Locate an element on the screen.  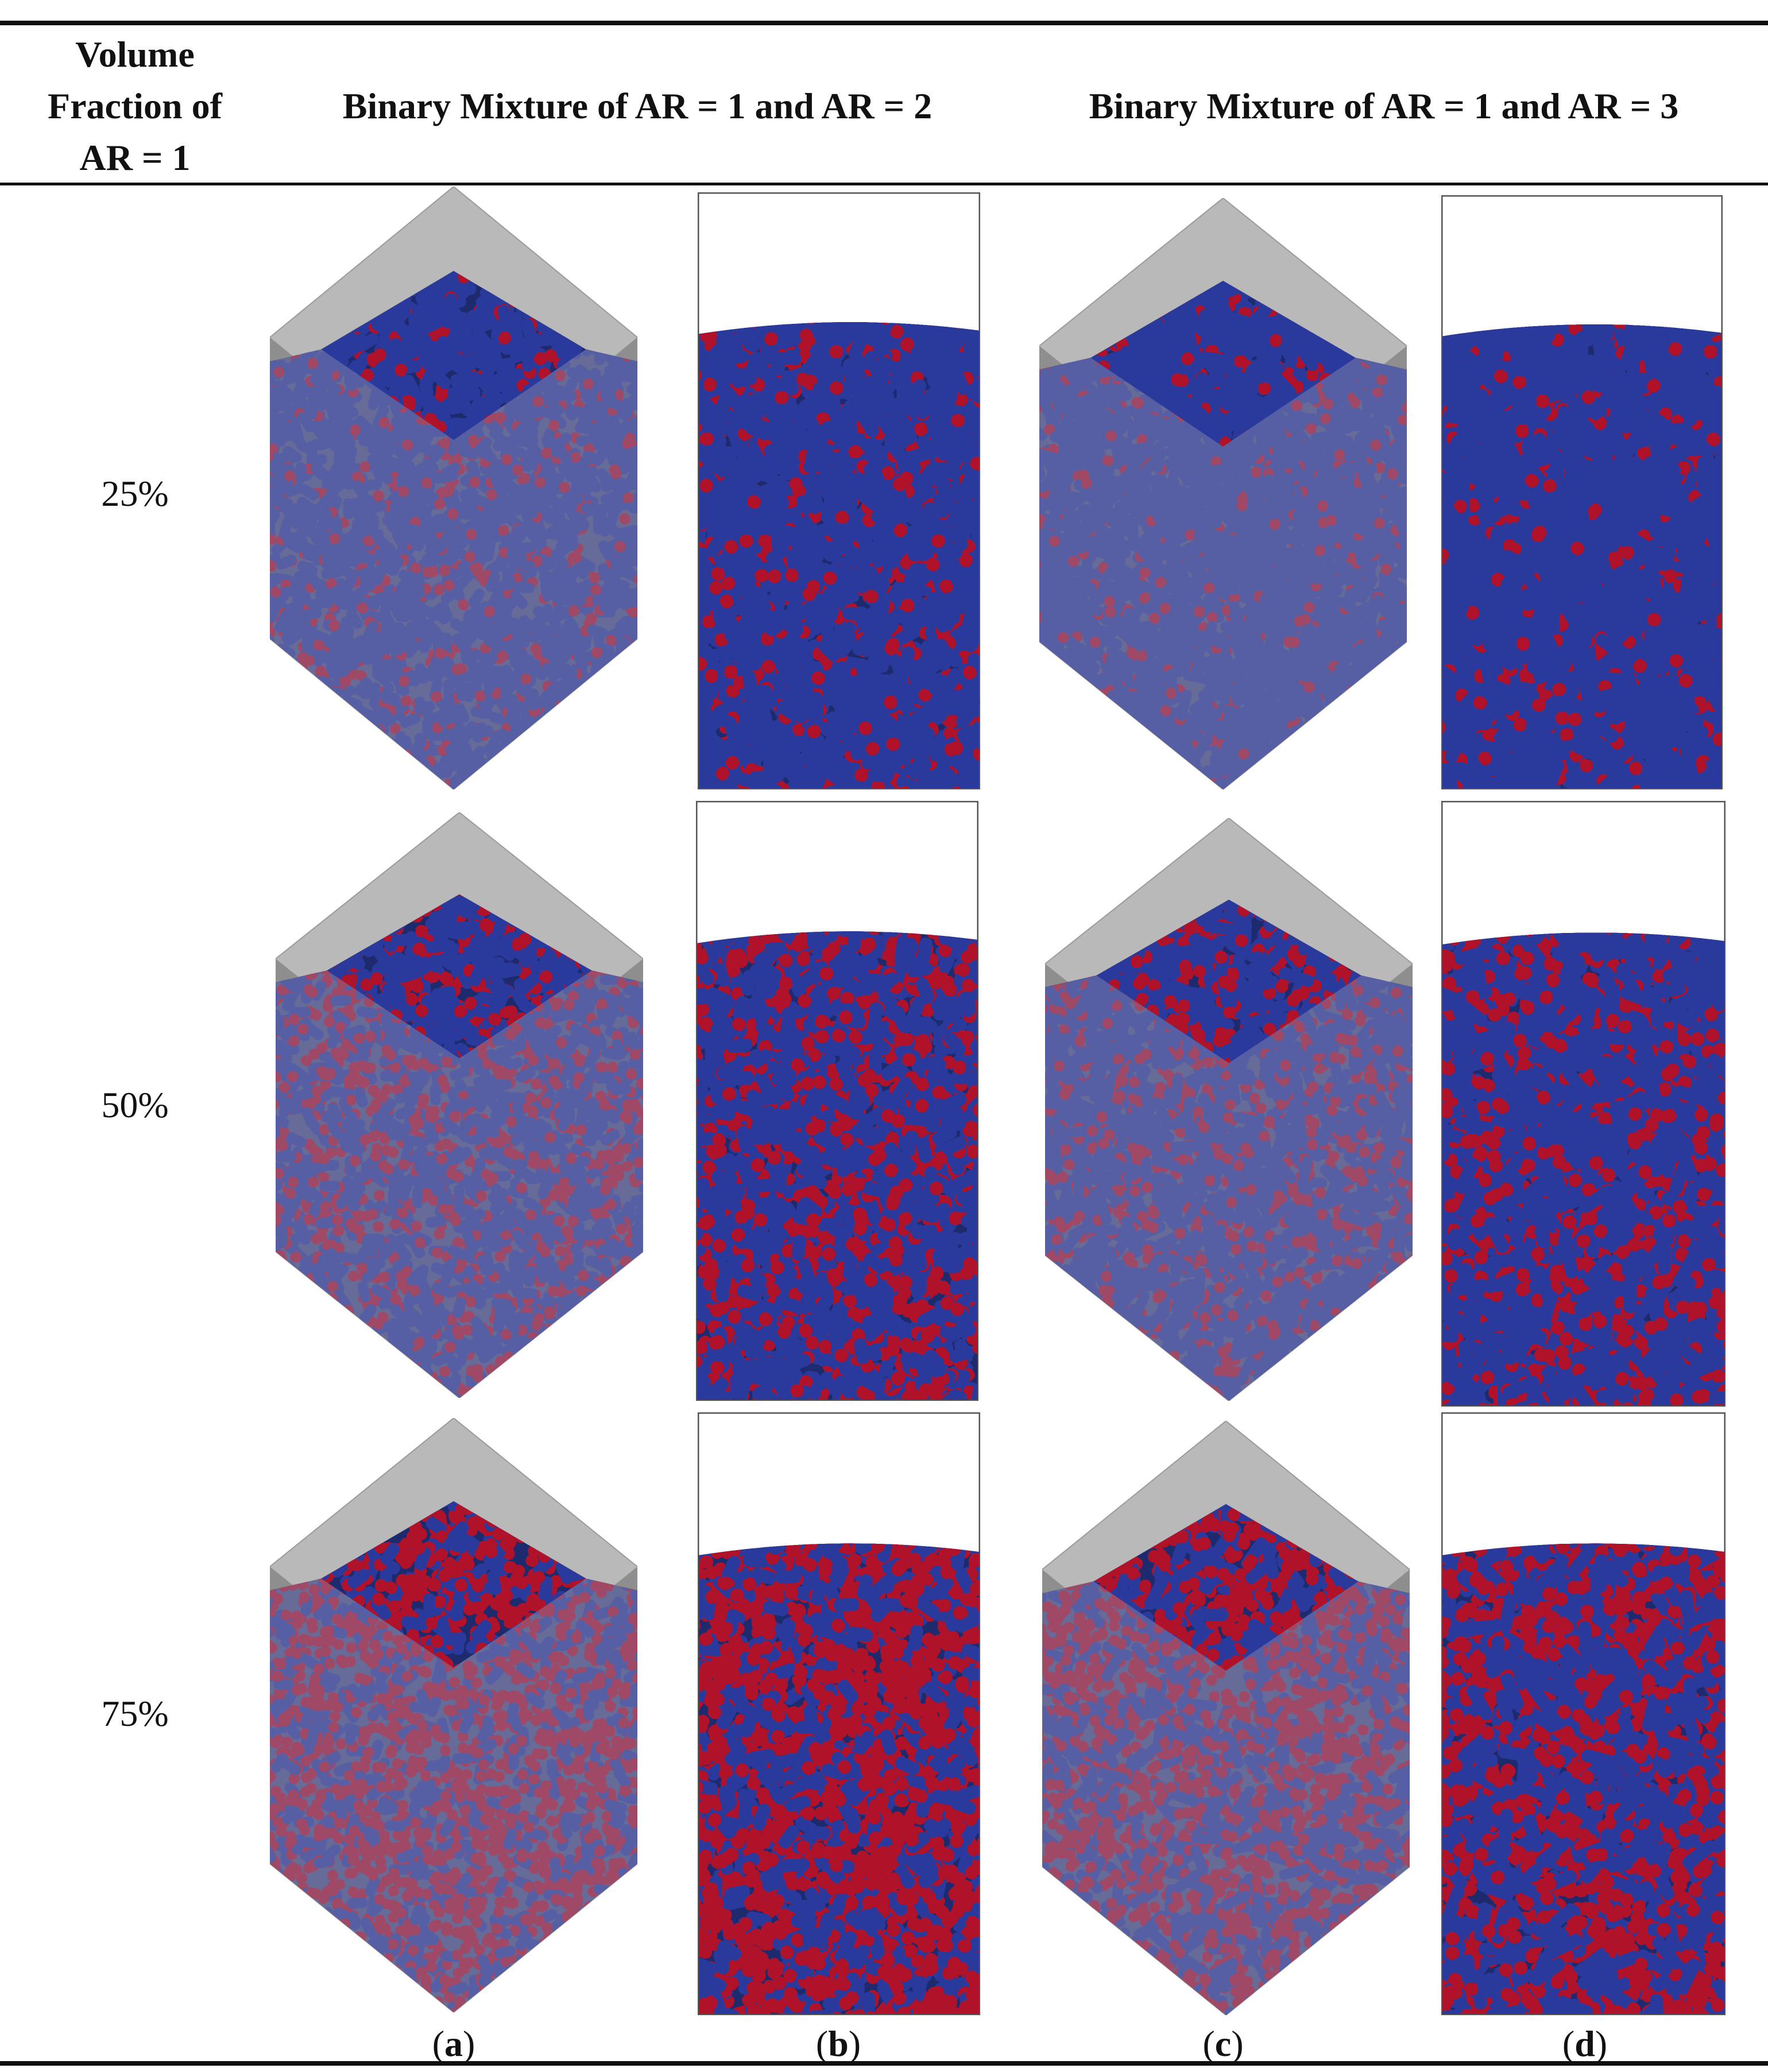
caption-a-letter: a is located at coordinates (453, 2043).